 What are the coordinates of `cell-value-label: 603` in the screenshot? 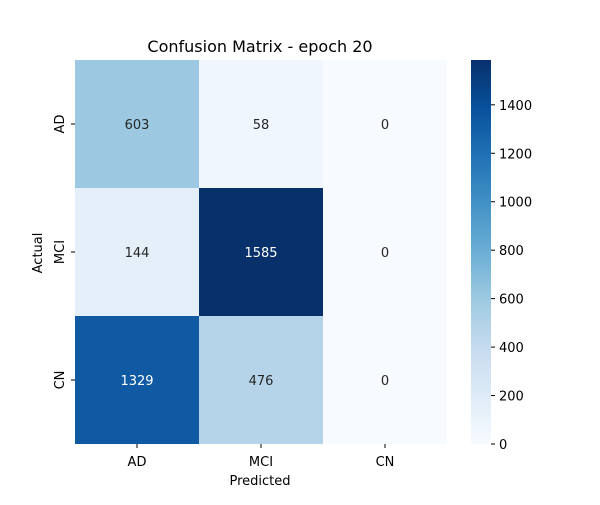 It's located at (137, 125).